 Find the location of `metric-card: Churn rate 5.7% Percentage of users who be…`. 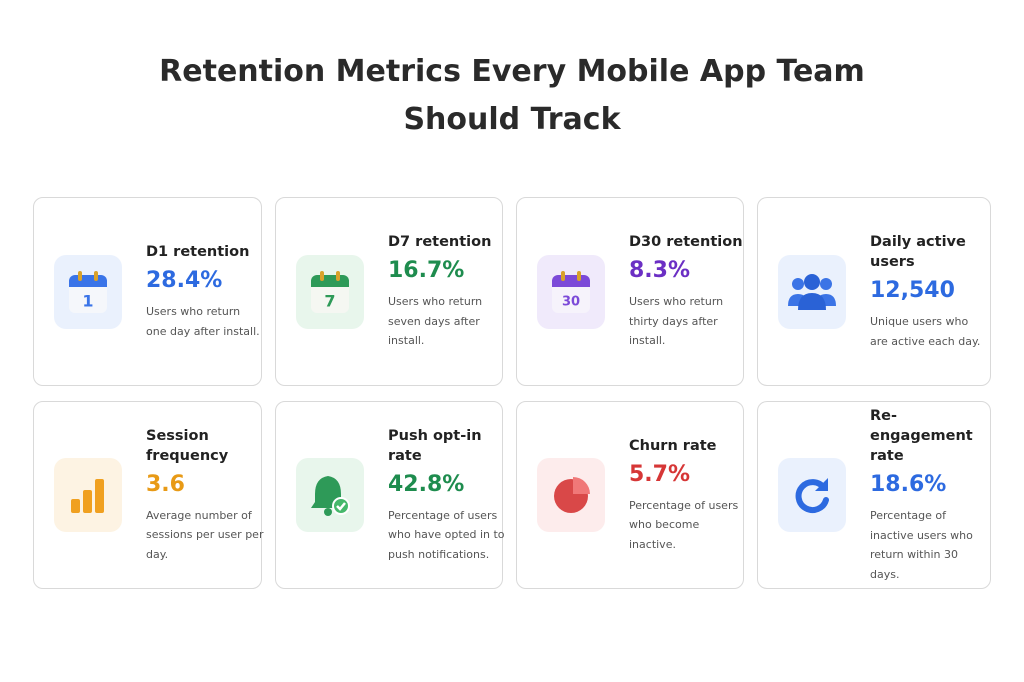

metric-card: Churn rate 5.7% Percentage of users who be… is located at coordinates (630, 495).